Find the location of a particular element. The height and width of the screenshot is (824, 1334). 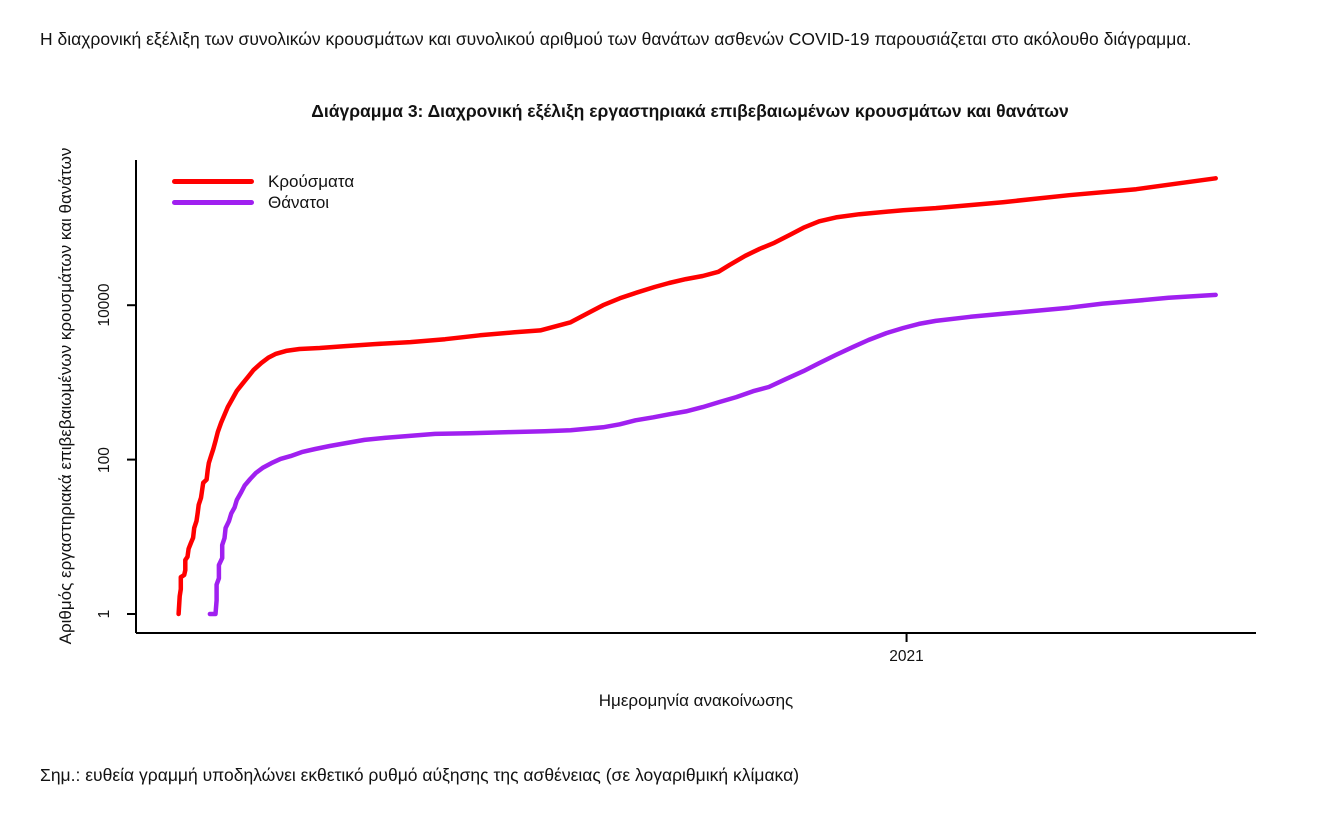

y-tick-label: 100 is located at coordinates (104, 459).